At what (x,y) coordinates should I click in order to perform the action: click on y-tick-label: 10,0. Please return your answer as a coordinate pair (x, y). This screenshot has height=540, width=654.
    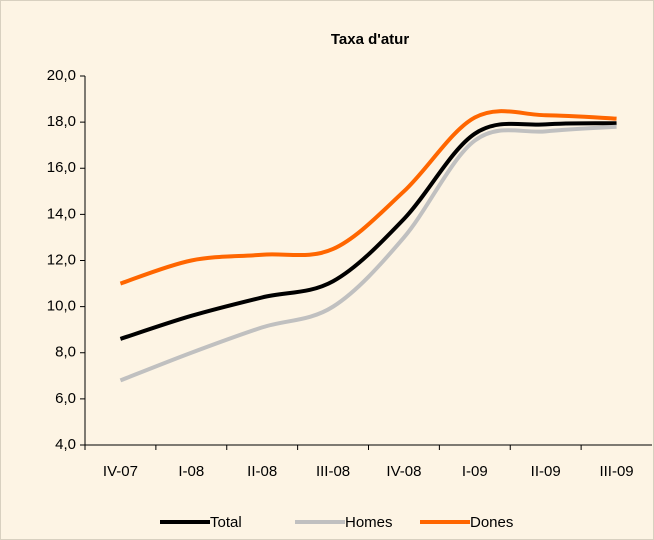
    Looking at the image, I should click on (61, 306).